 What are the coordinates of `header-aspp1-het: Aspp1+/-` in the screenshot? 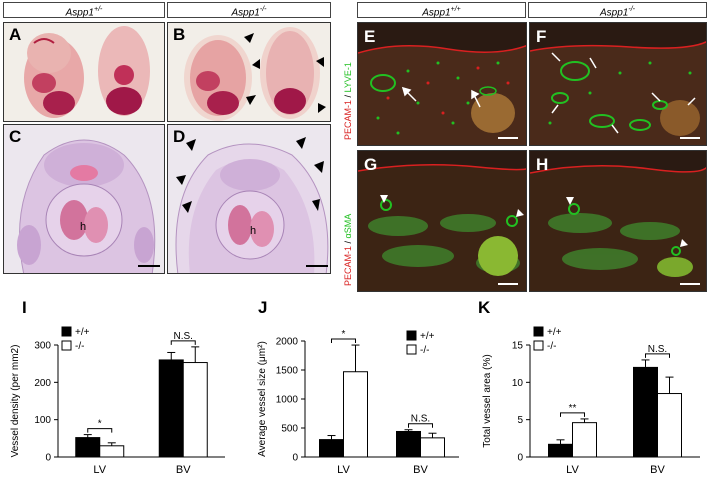 It's located at (84, 10).